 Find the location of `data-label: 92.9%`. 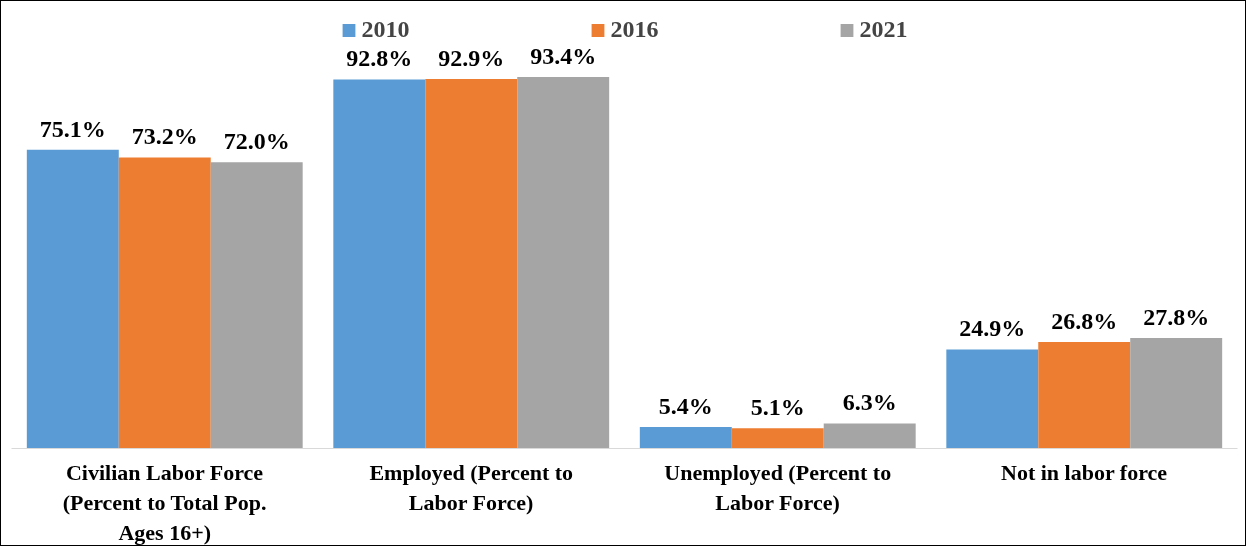

data-label: 92.9% is located at coordinates (471, 58).